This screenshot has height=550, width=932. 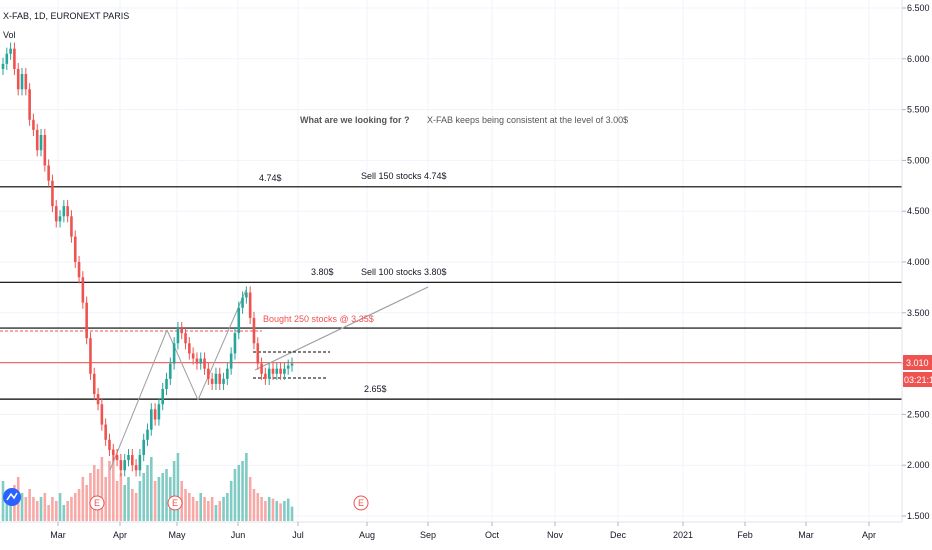 I want to click on question-annotation: What are we looking for ?, so click(x=355, y=120).